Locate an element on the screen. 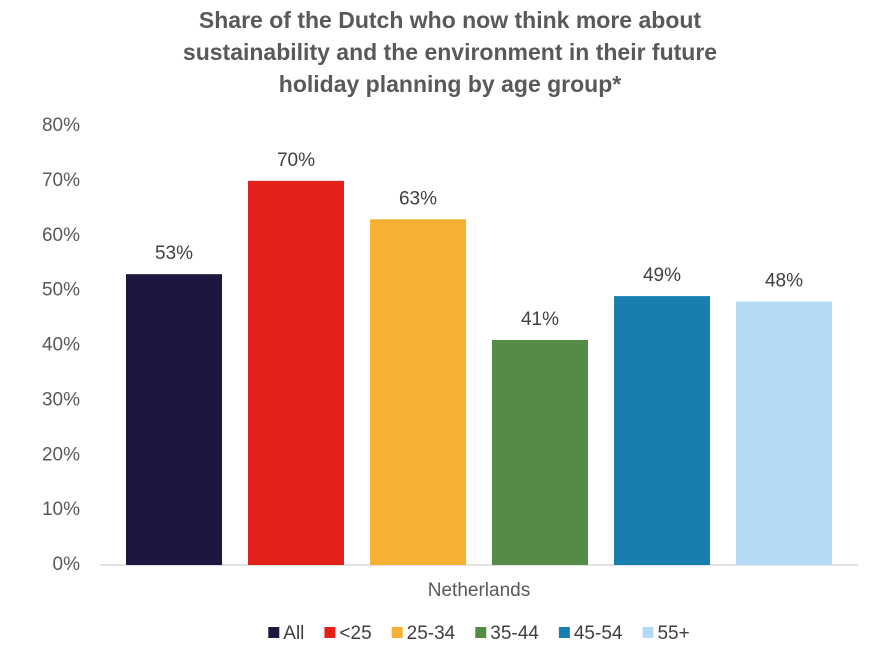 The image size is (880, 669). legend-label: 45-54 is located at coordinates (598, 633).